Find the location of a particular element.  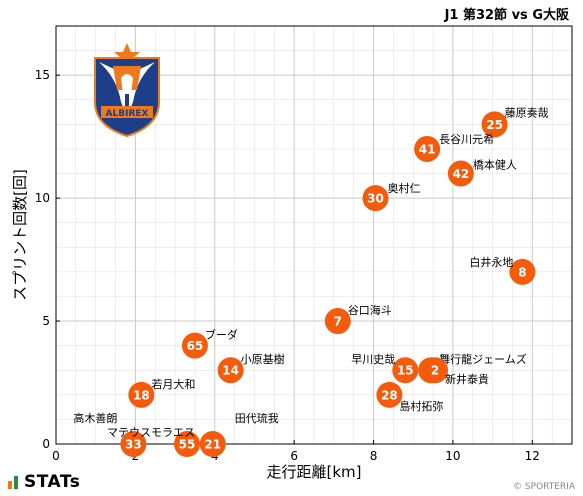

player-name-label: 島村拓弥 is located at coordinates (421, 406).